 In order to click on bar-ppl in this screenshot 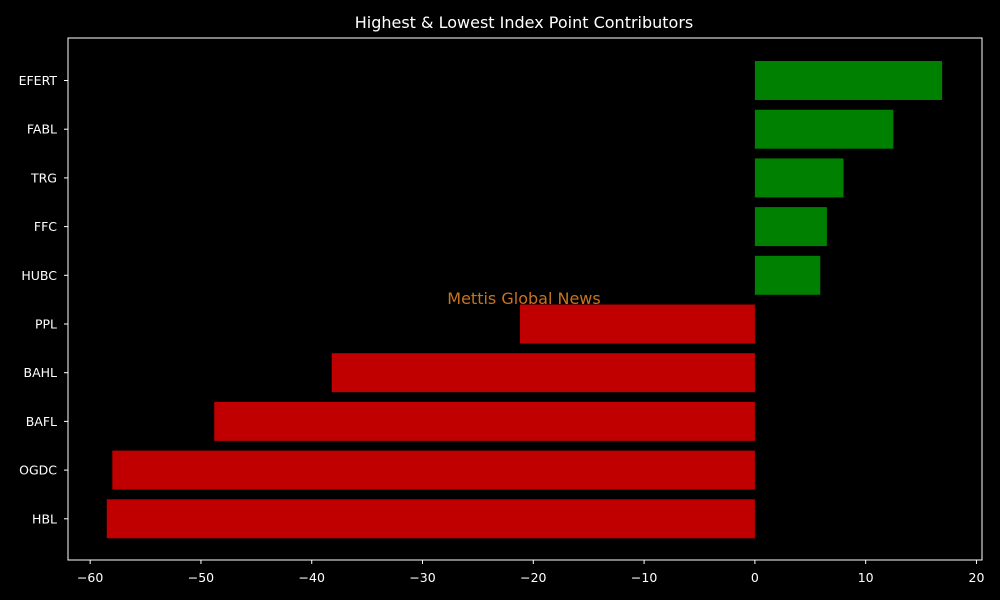, I will do `click(637, 324)`.